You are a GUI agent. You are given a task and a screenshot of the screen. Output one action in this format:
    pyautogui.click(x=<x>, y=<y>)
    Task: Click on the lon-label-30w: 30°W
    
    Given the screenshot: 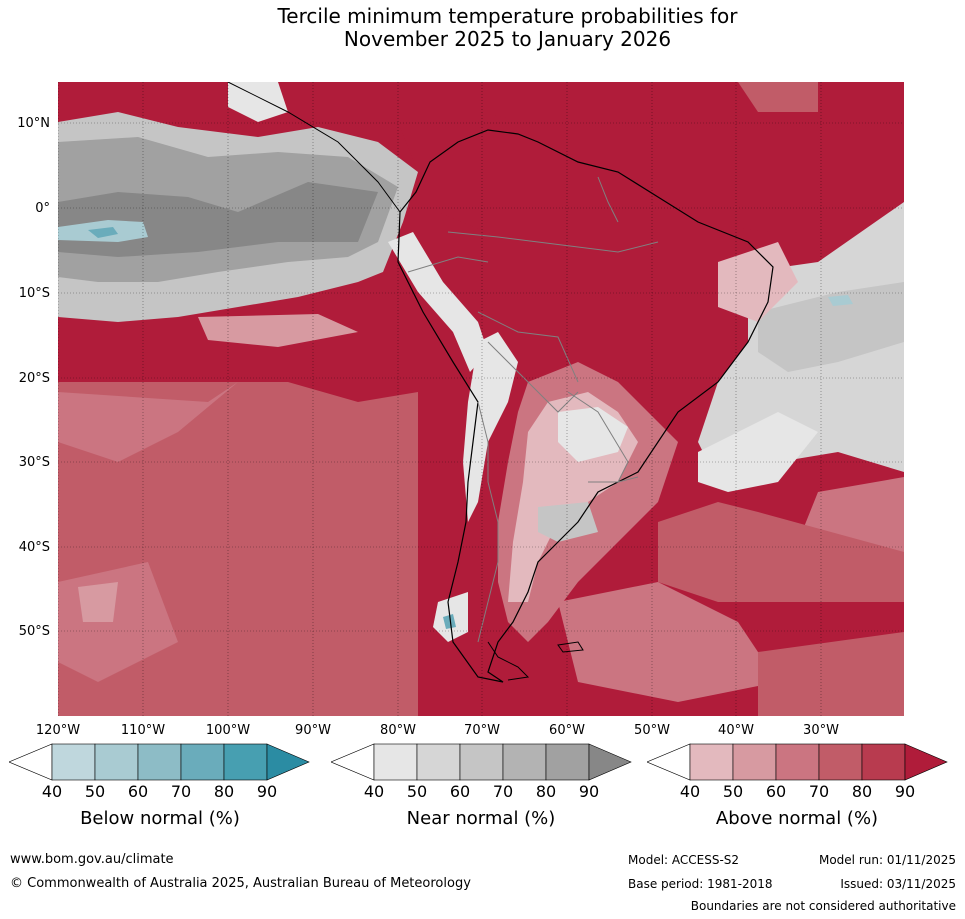 What is the action you would take?
    pyautogui.click(x=821, y=730)
    